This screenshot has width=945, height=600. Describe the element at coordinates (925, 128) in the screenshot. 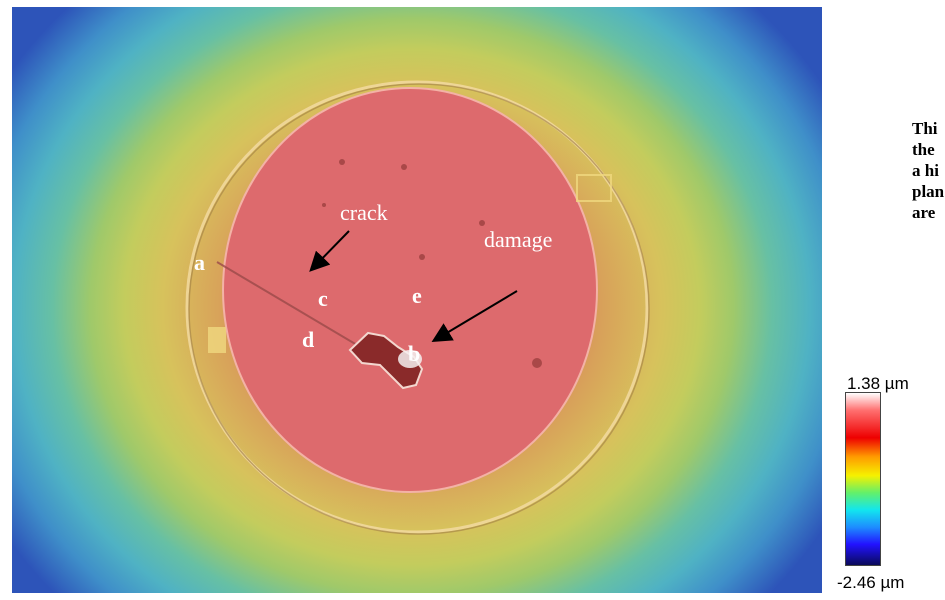

I see `caption-line: Thi` at that location.